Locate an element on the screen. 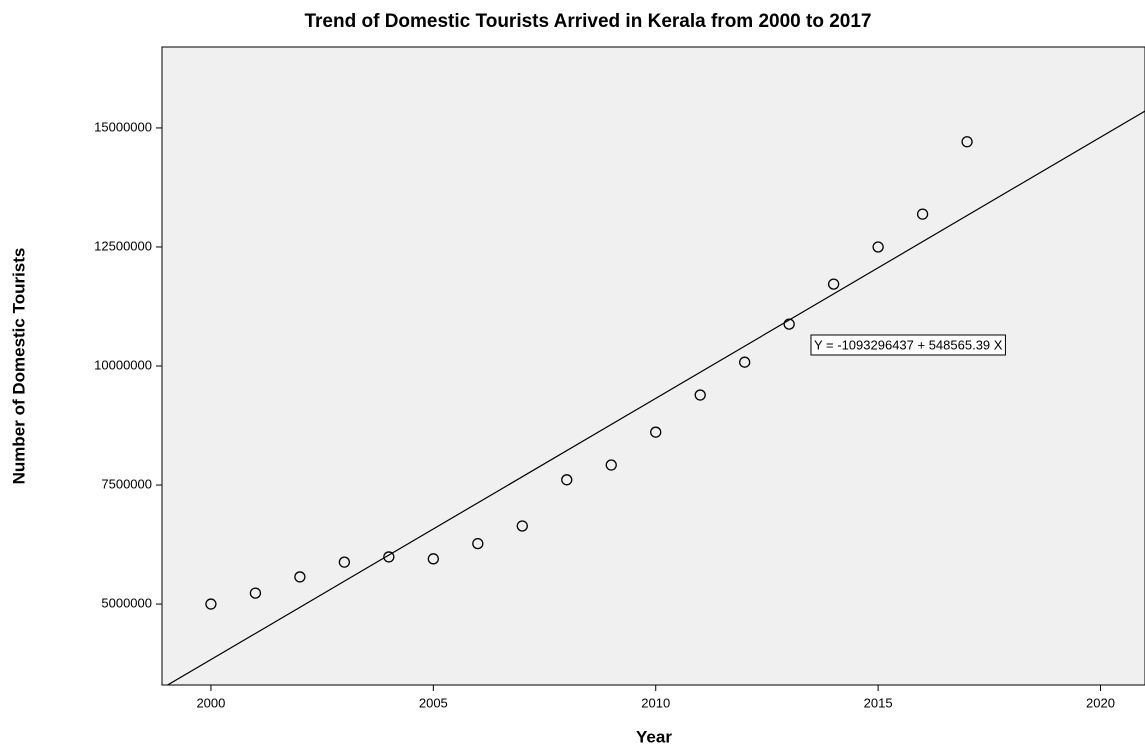 Image resolution: width=1145 pixels, height=751 pixels. x-tick-label: 2015 is located at coordinates (878, 702).